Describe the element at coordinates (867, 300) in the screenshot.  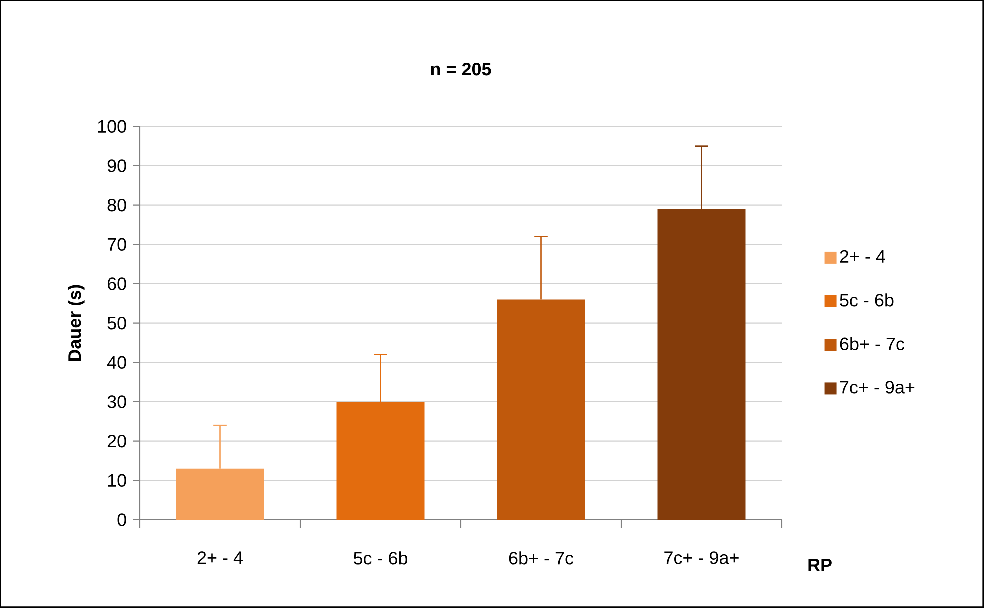
I see `legend-label: 5c - 6b` at that location.